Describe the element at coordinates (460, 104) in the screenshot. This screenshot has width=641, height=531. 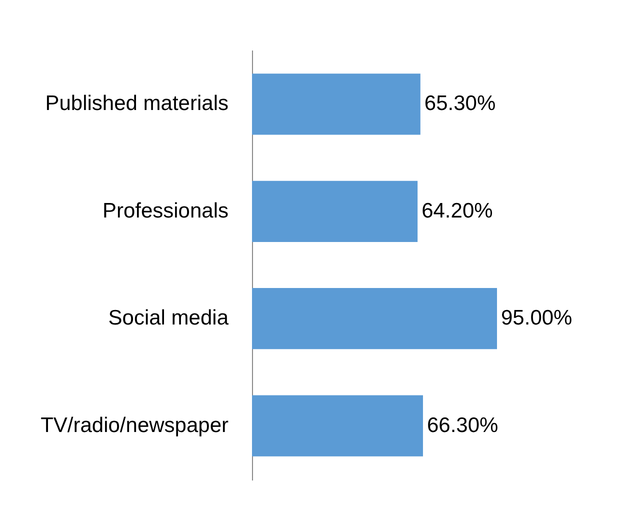
I see `data-label: 65.30%` at that location.